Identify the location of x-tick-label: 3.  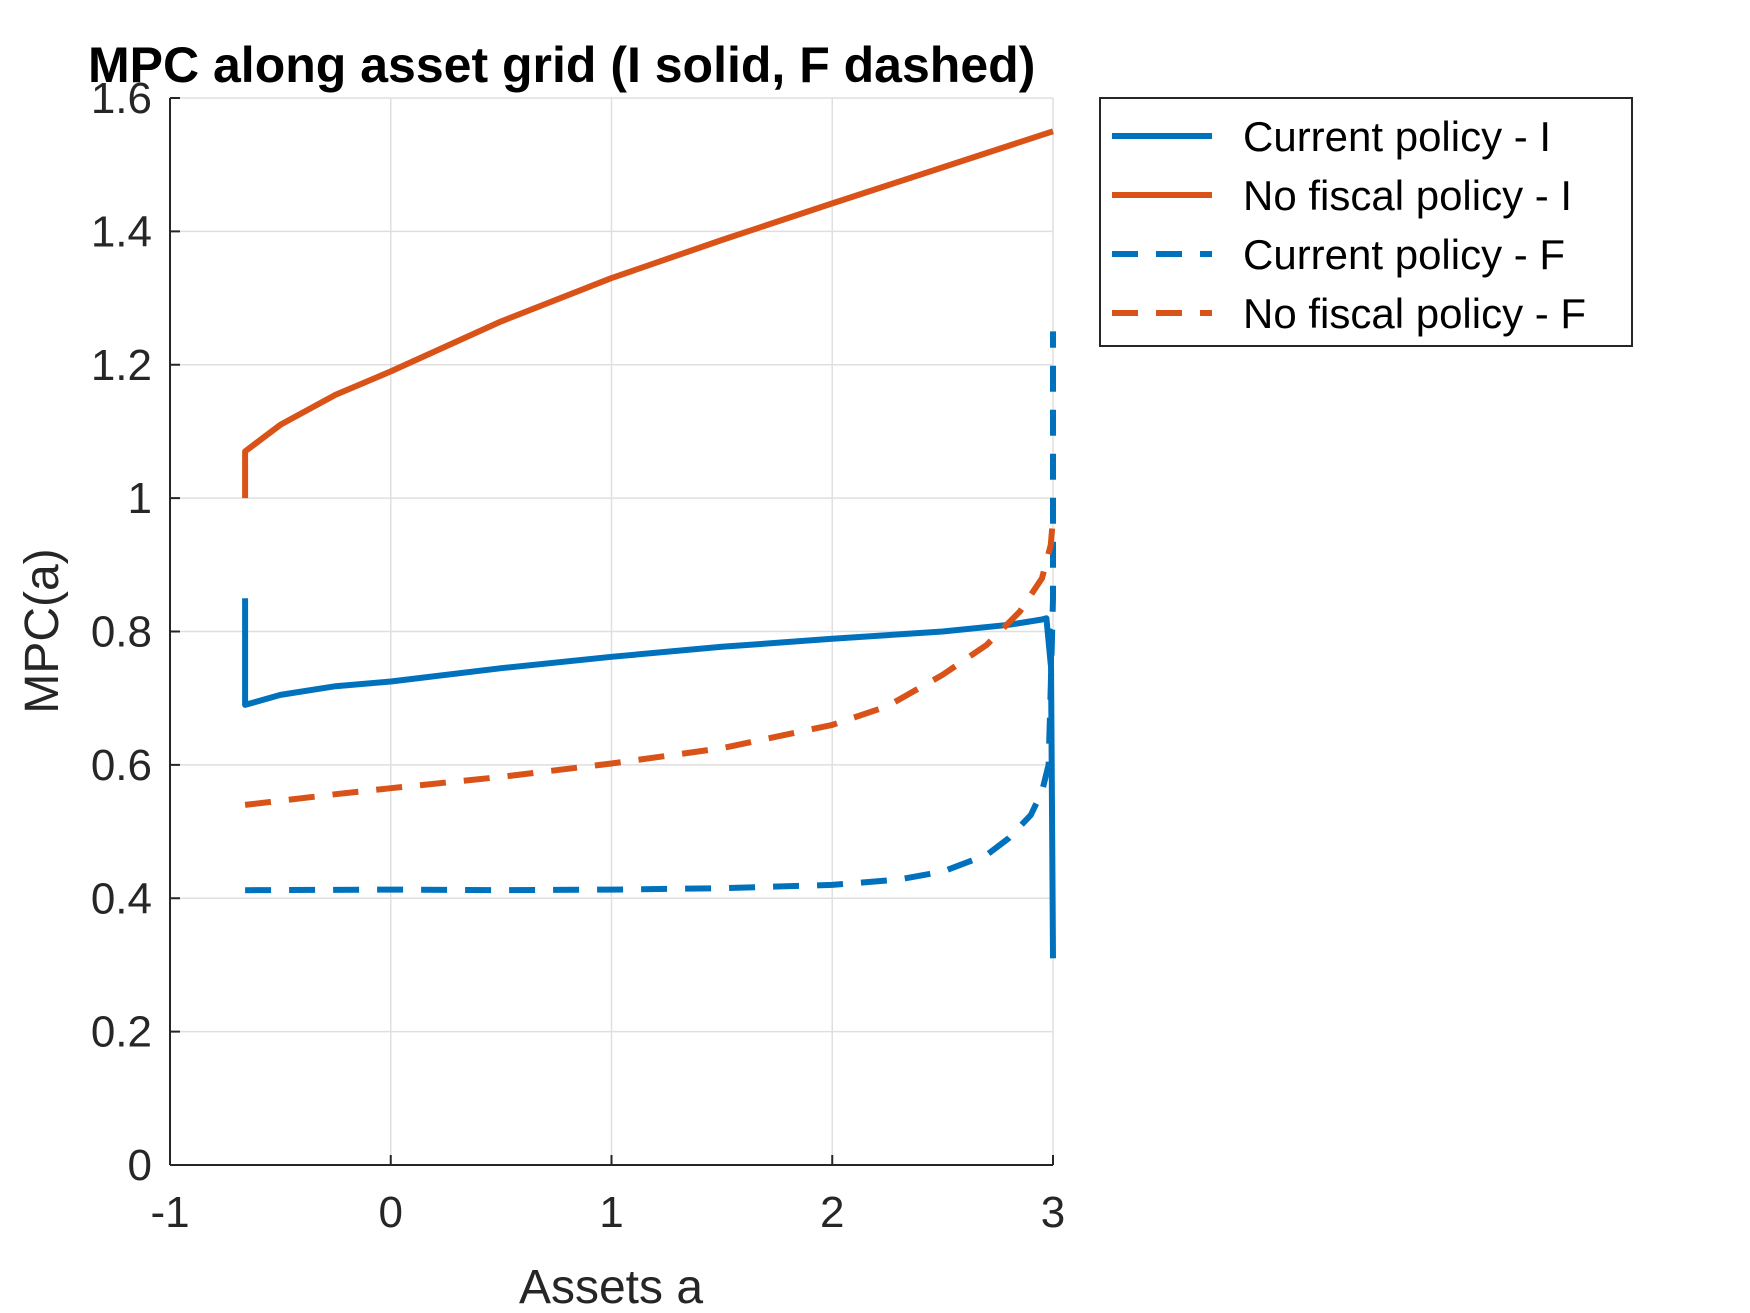
(1053, 1212).